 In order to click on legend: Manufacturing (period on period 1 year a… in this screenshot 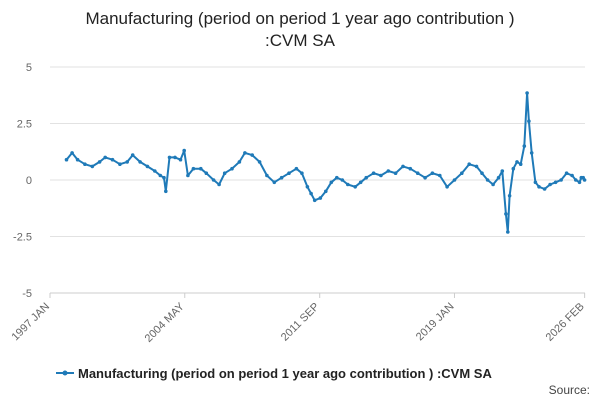, I will do `click(274, 373)`.